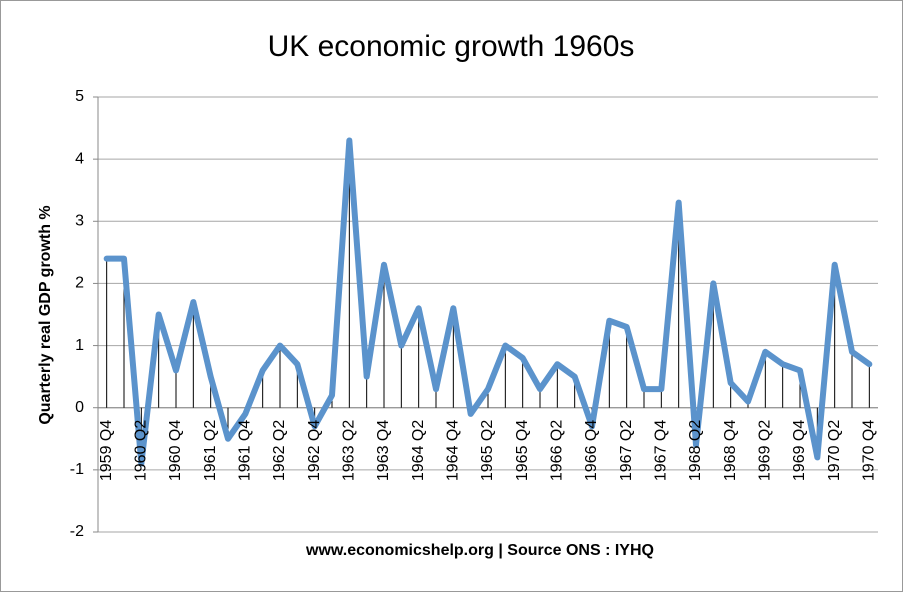 The image size is (903, 592). Describe the element at coordinates (245, 450) in the screenshot. I see `x-tick-label: 1961 Q4` at that location.